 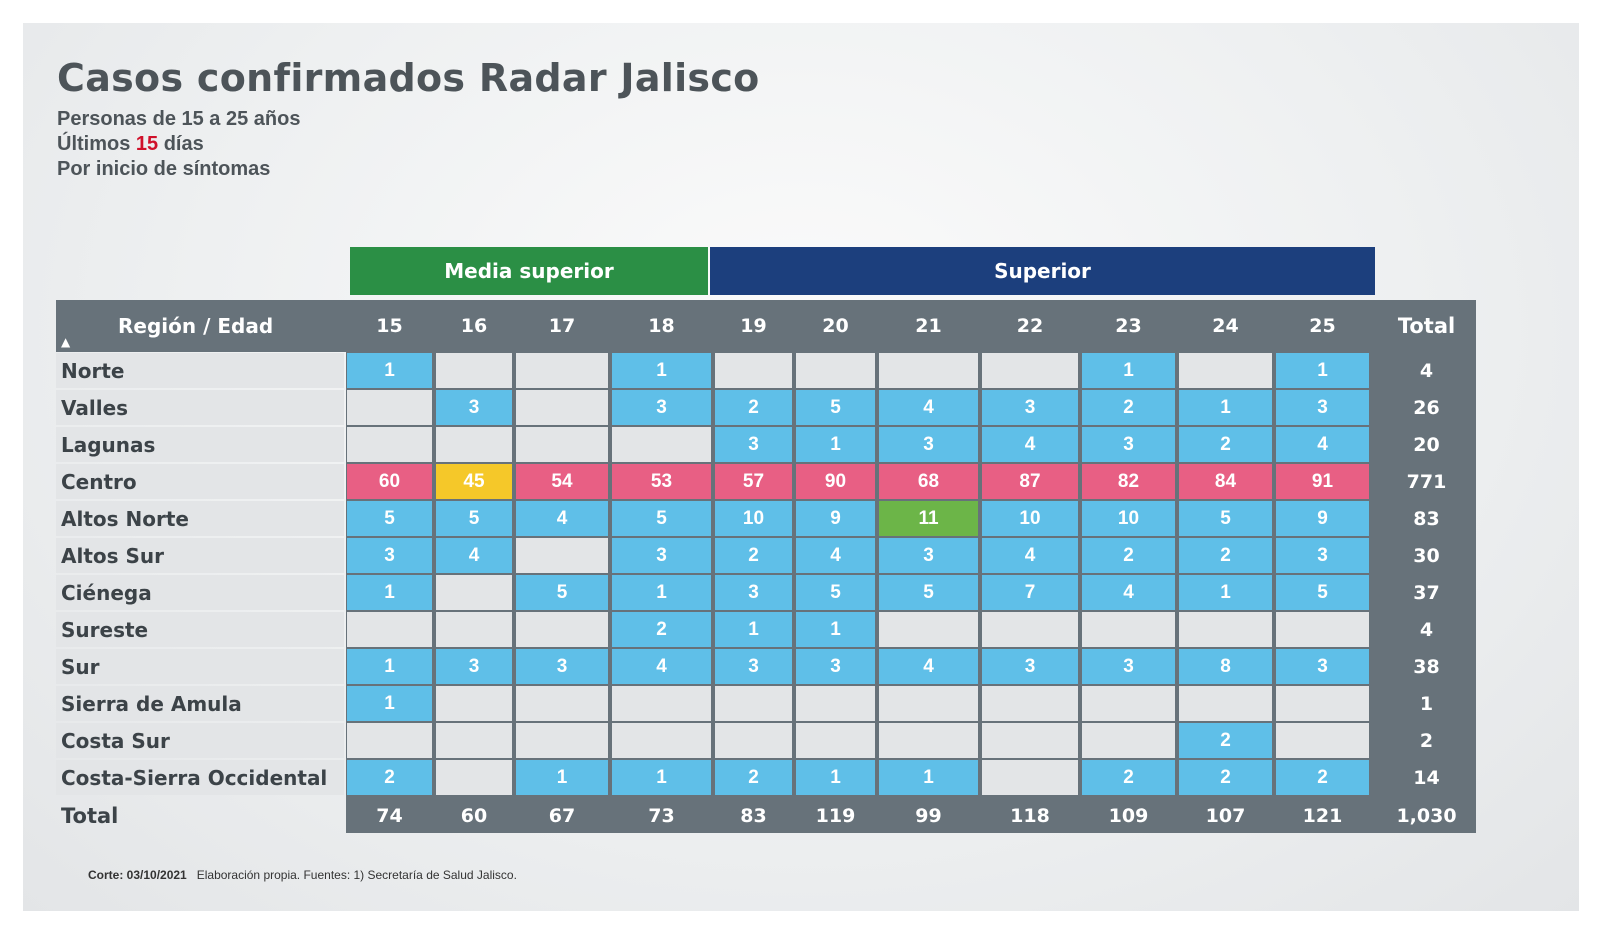 I want to click on footer-cut-date: Corte: 03/10/2021, so click(x=137, y=875).